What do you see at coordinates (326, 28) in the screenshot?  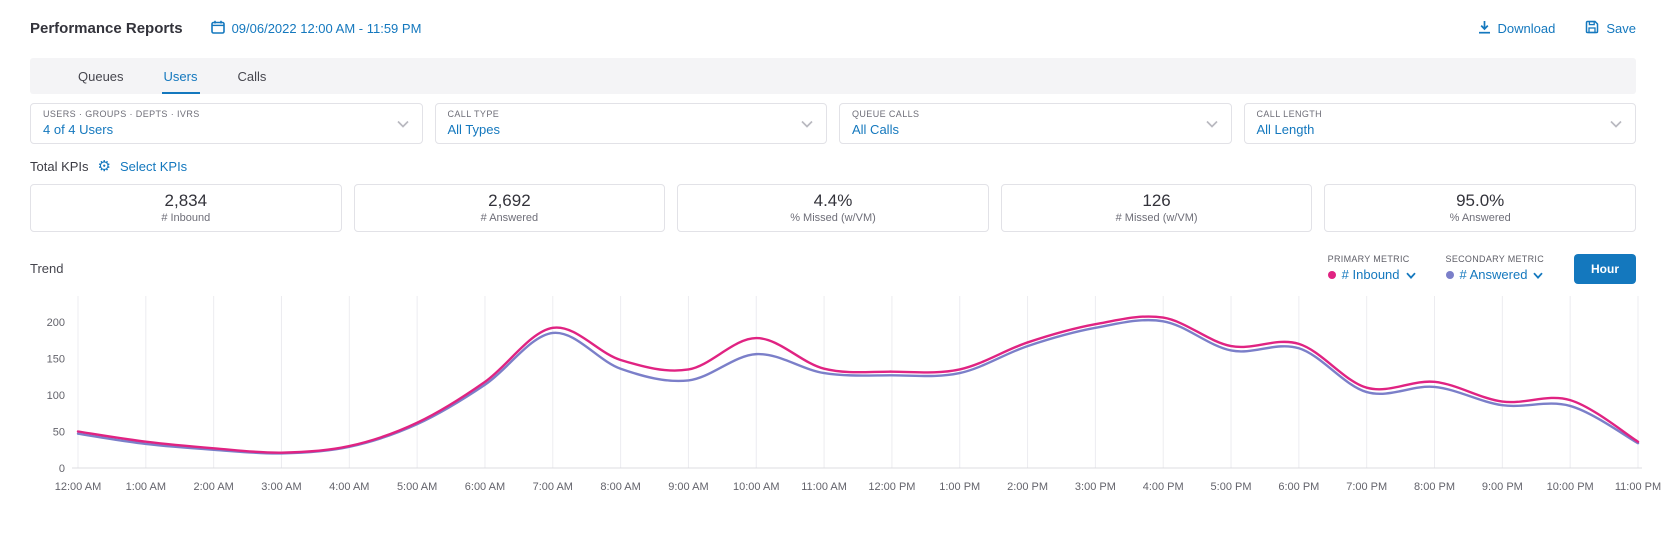 I see `date-range-text: 09/06/2022 12:00 AM - 11:59 PM` at bounding box center [326, 28].